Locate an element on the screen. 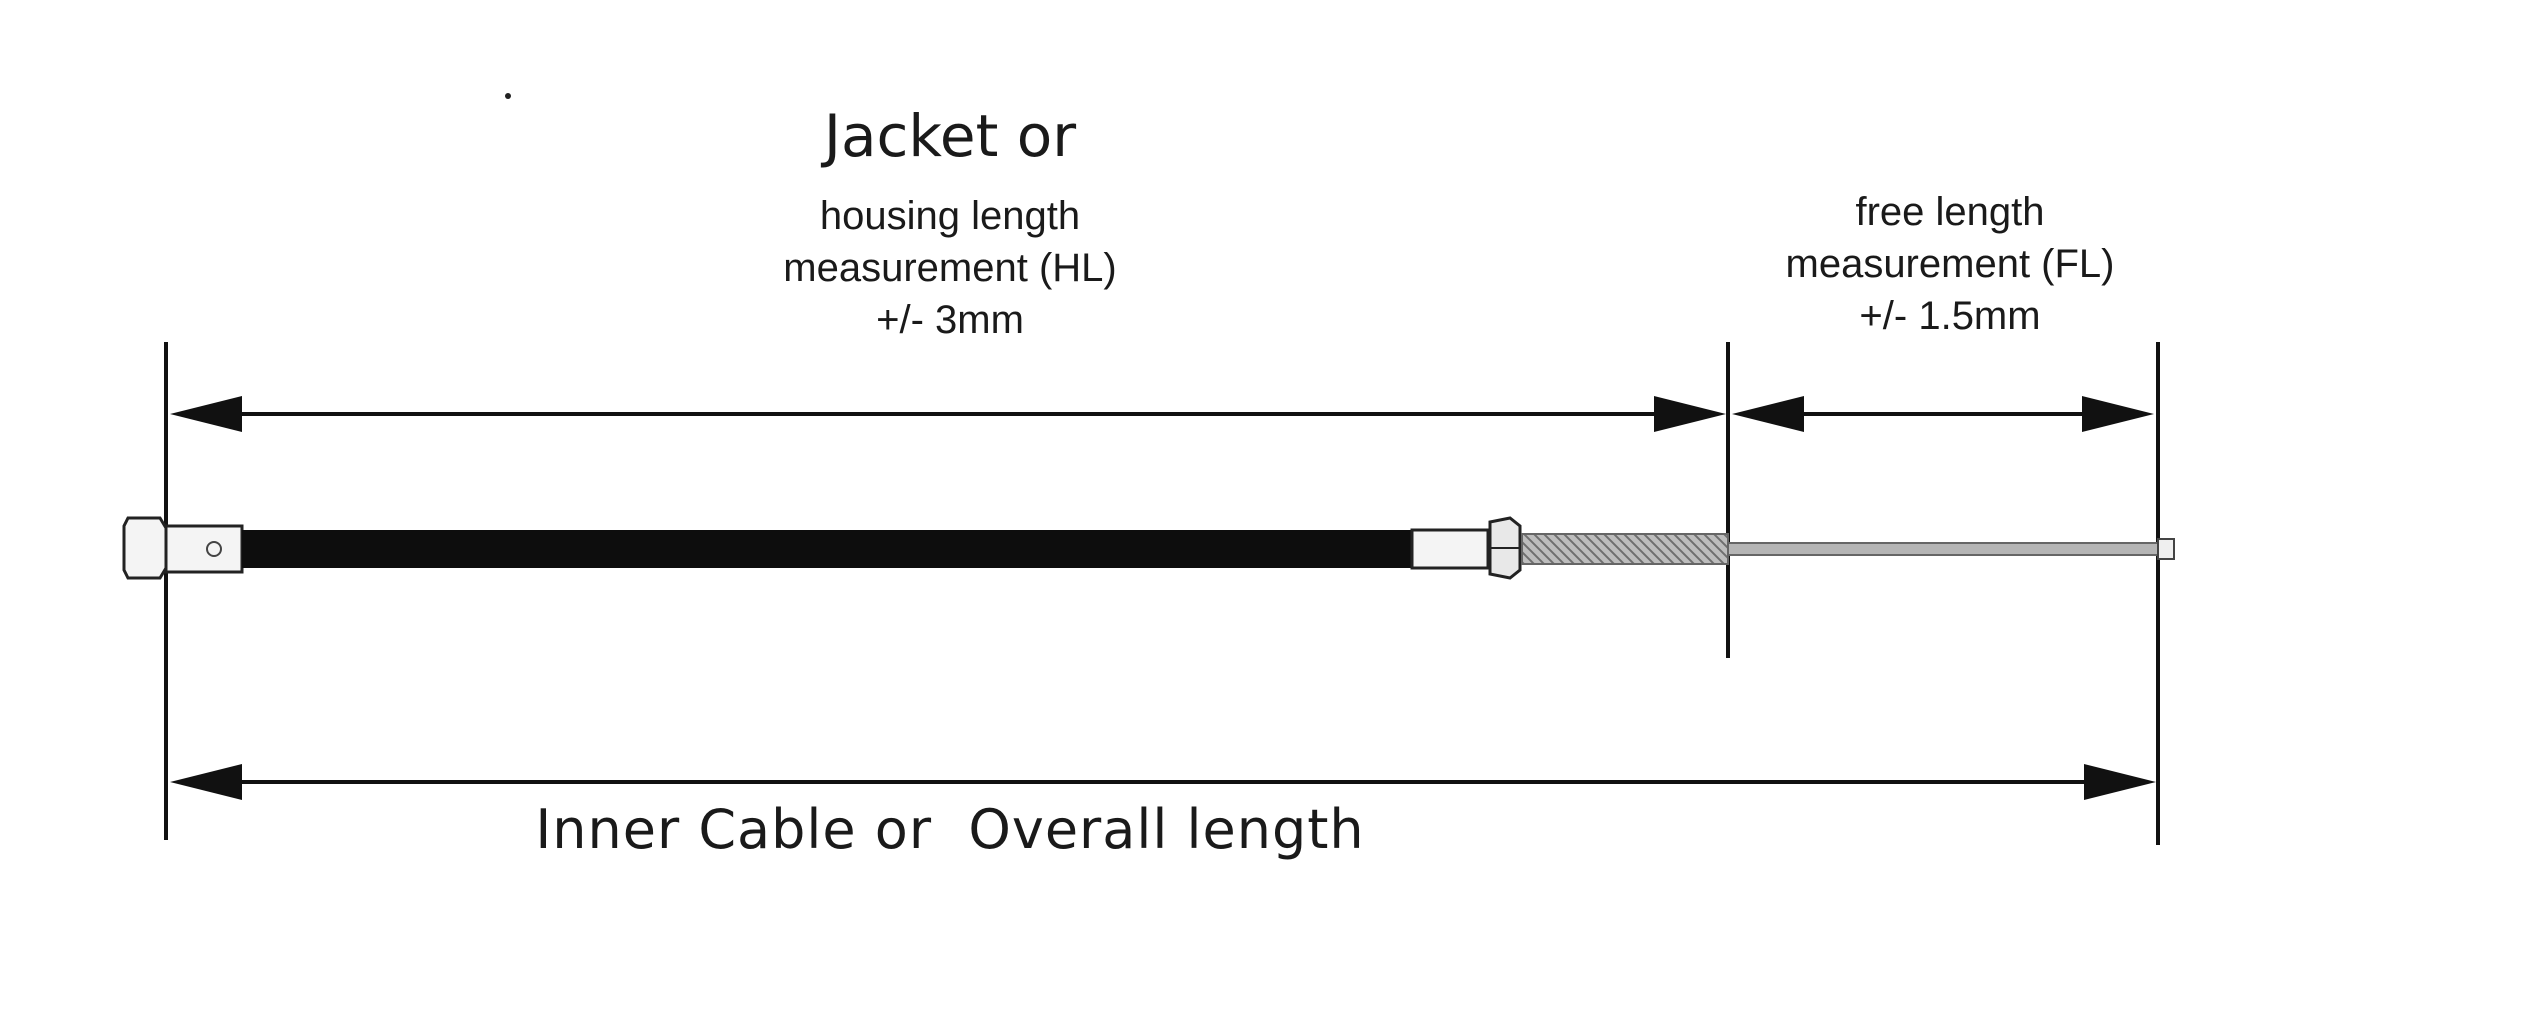 The width and height of the screenshot is (2544, 1024). housing-length-line-2: measurement (HL) is located at coordinates (950, 268).